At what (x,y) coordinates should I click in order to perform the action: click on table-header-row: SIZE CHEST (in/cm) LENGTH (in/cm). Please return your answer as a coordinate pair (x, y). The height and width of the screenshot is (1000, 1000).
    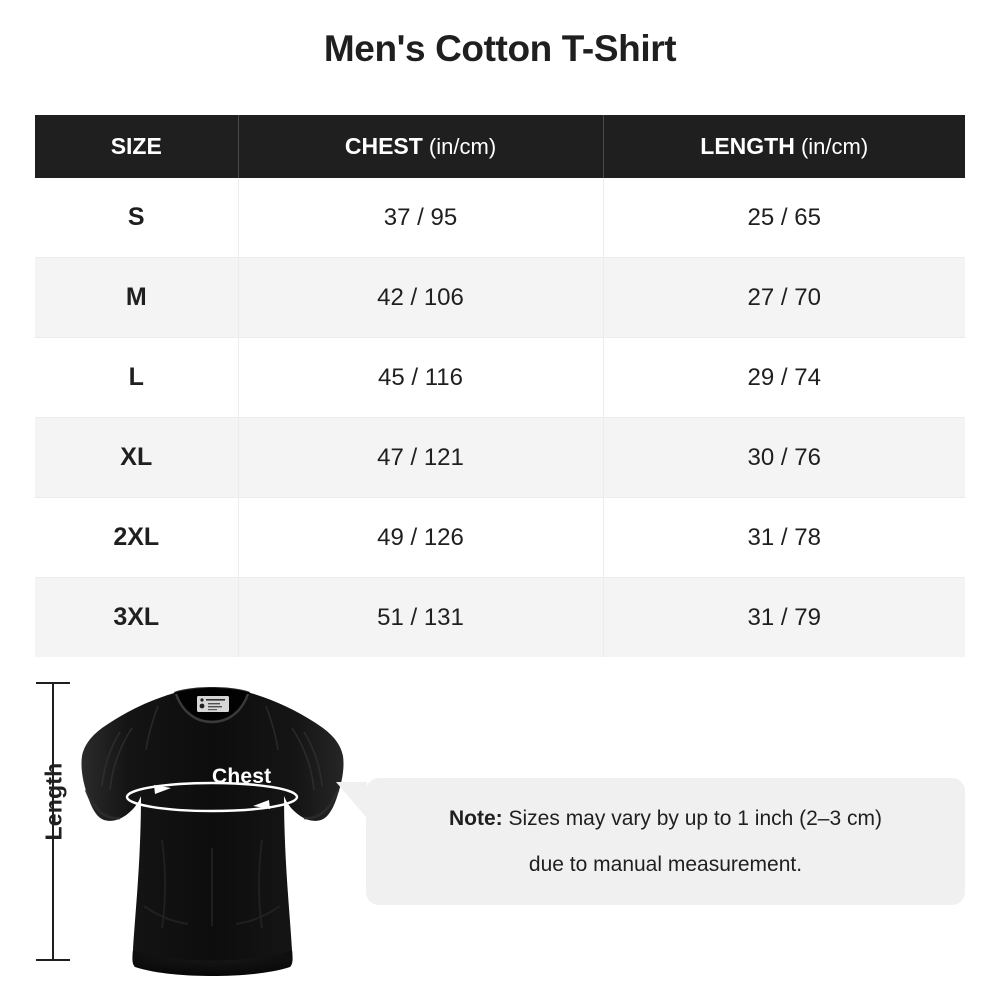
    Looking at the image, I should click on (500, 146).